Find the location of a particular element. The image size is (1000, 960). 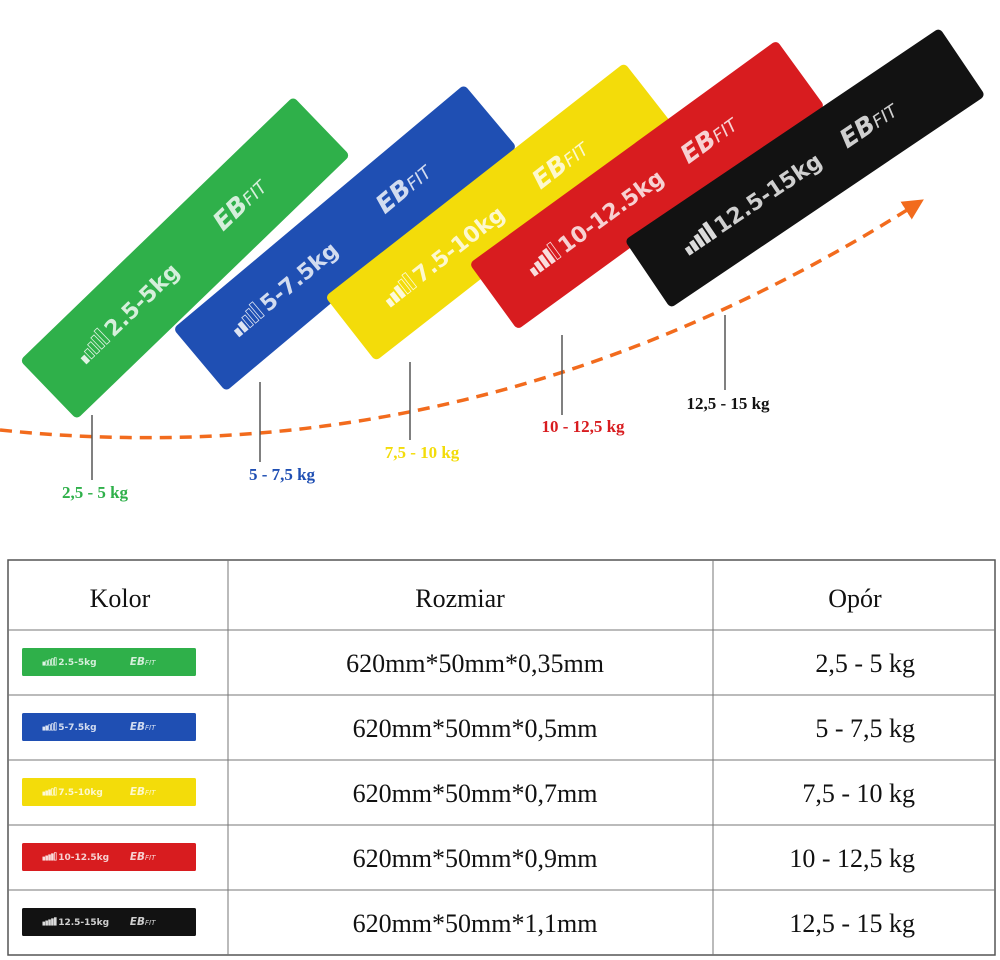

column-header: Kolor is located at coordinates (120, 598).